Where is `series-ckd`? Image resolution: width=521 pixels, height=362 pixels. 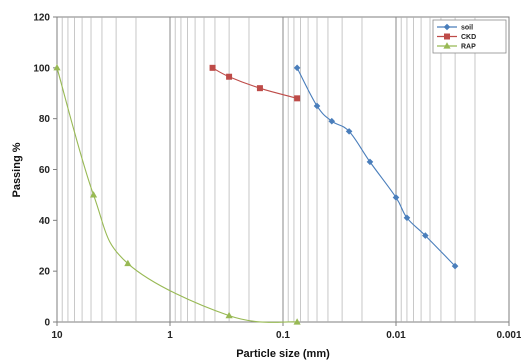 series-ckd is located at coordinates (255, 83).